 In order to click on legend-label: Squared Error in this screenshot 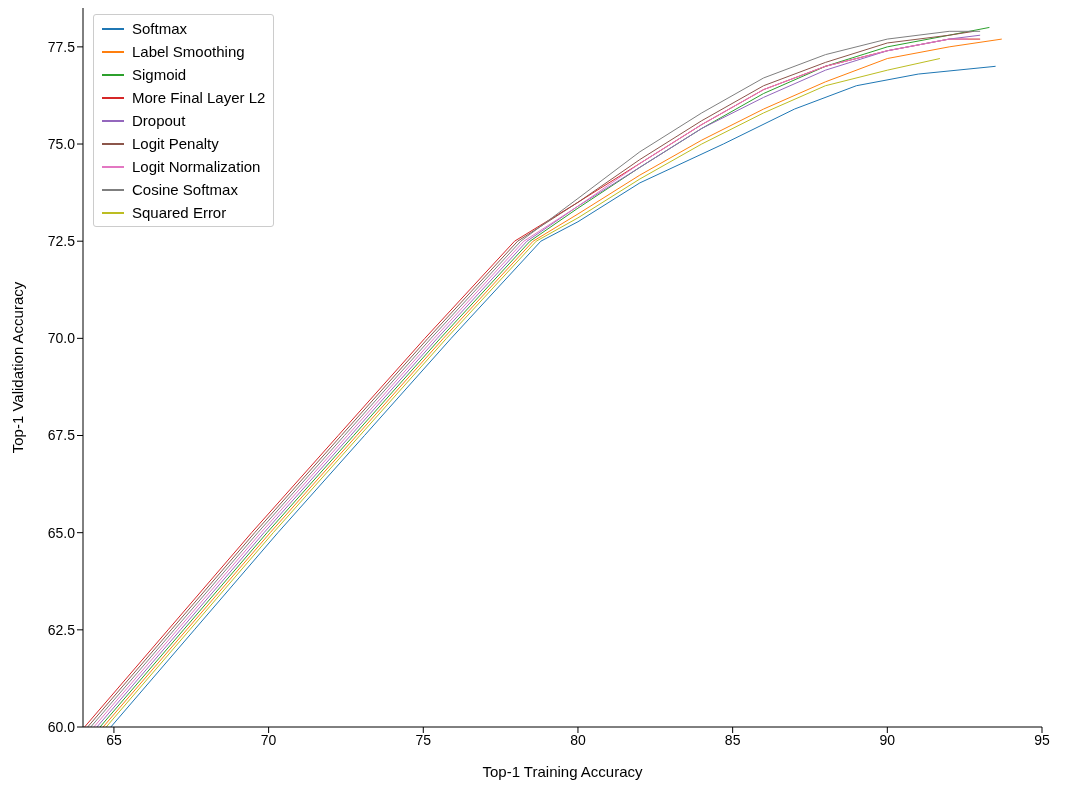, I will do `click(179, 212)`.